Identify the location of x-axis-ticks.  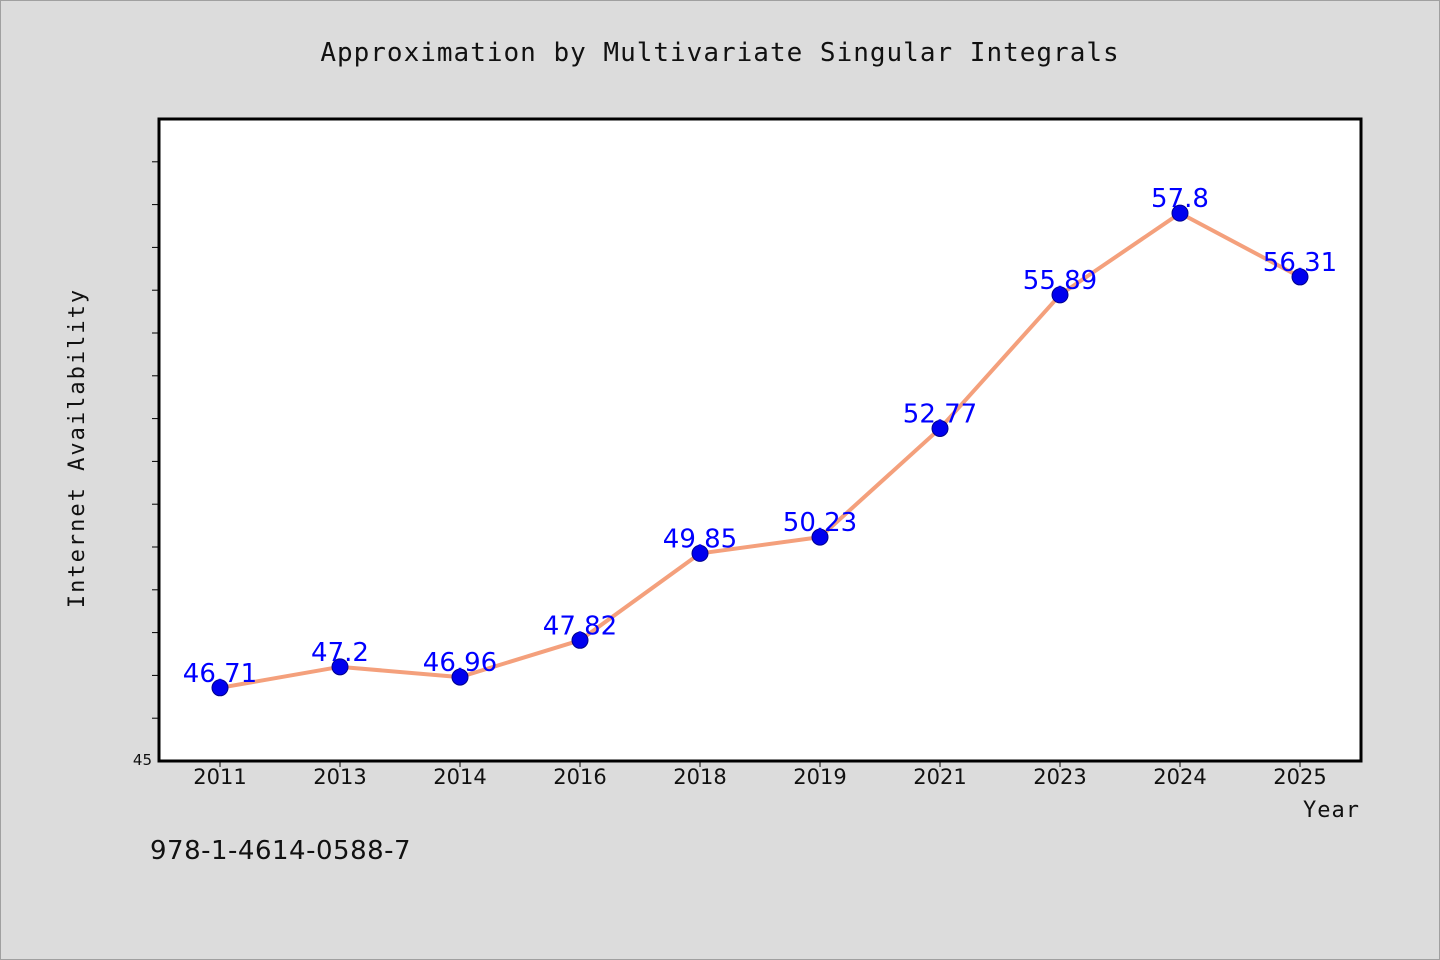
(760, 764).